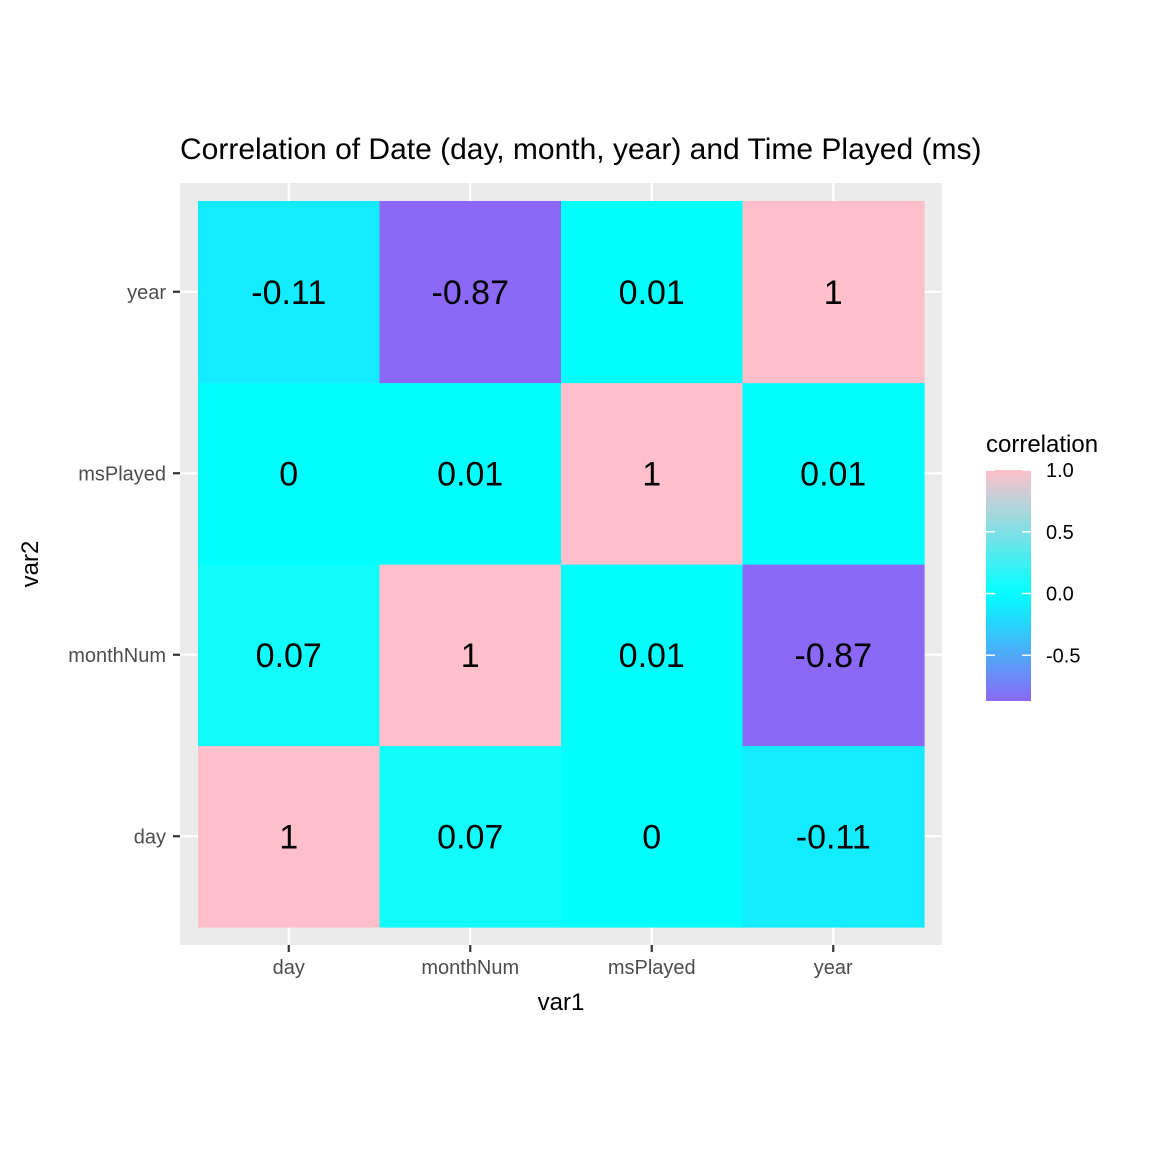  Describe the element at coordinates (30, 564) in the screenshot. I see `y-axis-title: var2` at that location.